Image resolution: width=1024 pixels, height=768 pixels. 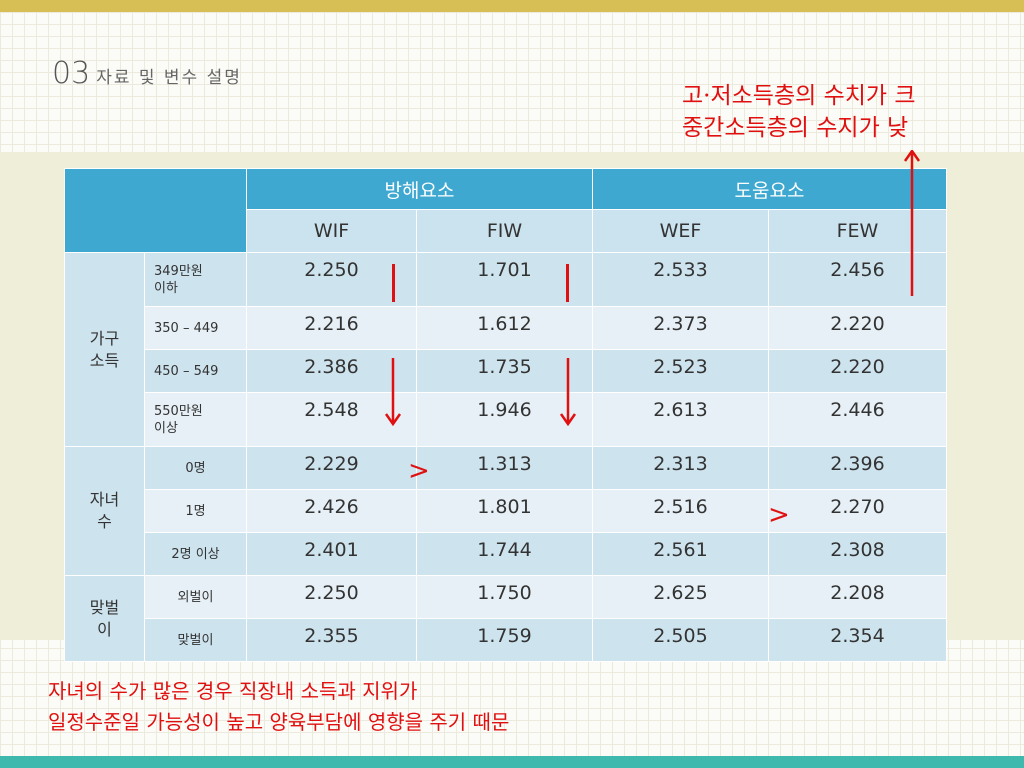 What do you see at coordinates (195, 279) in the screenshot?
I see `row-label: 349만원 이하` at bounding box center [195, 279].